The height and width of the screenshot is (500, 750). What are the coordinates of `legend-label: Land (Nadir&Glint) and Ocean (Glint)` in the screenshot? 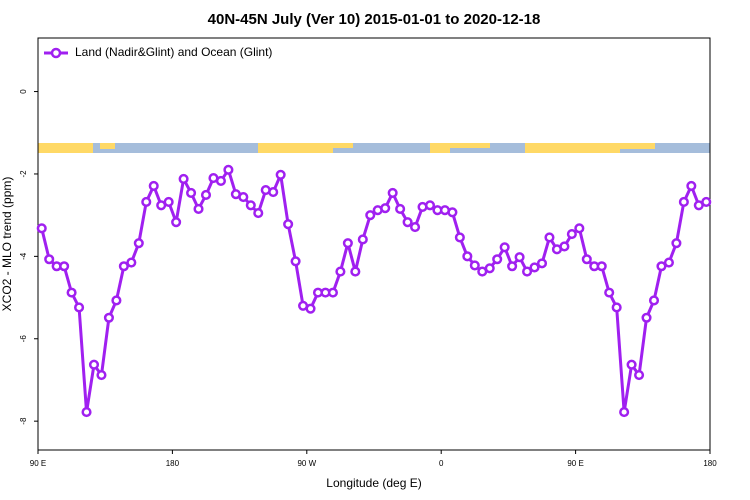 It's located at (173, 52).